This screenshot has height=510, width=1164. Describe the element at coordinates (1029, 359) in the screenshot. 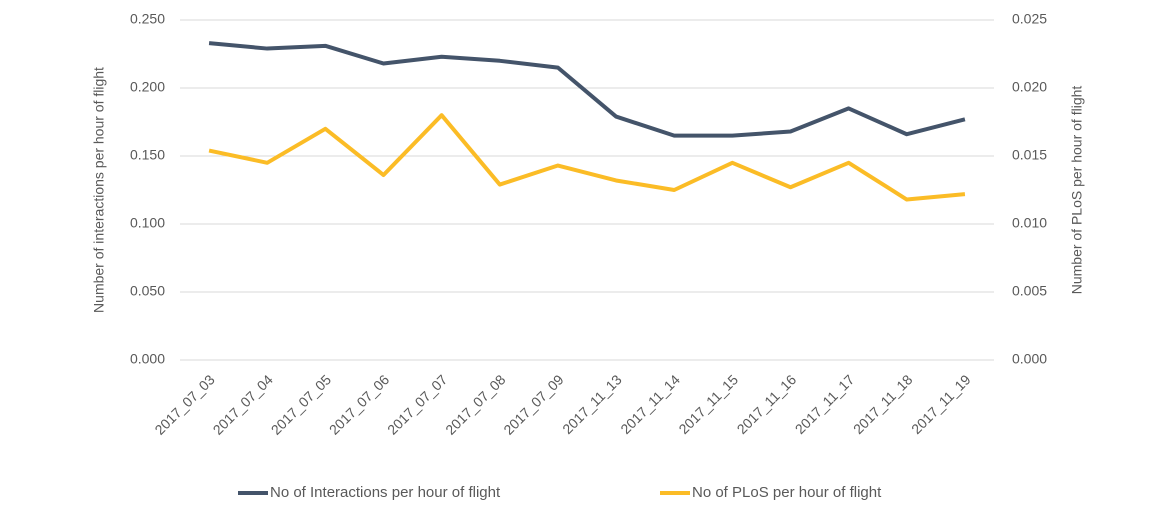

I see `y2-tick-label: 0.000` at that location.